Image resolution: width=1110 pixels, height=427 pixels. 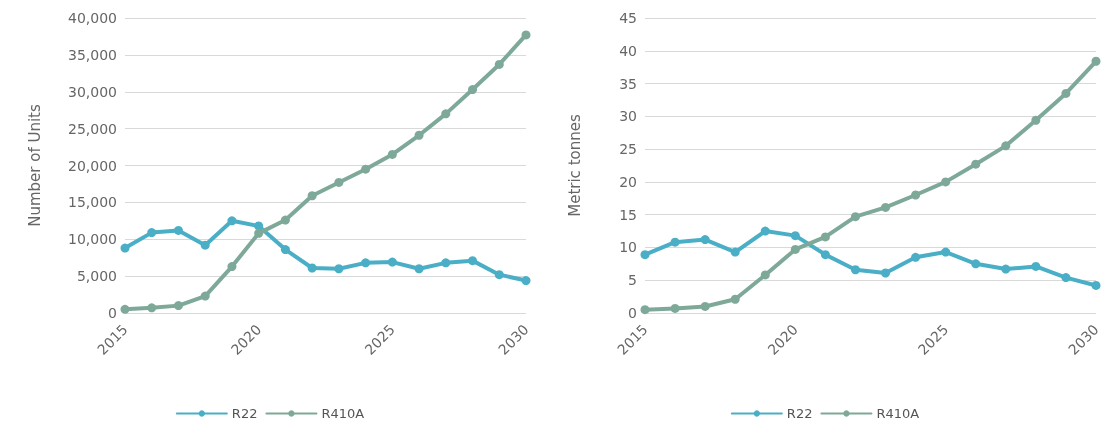 I want to click on y-tick-label: 20,000, so click(x=92, y=165).